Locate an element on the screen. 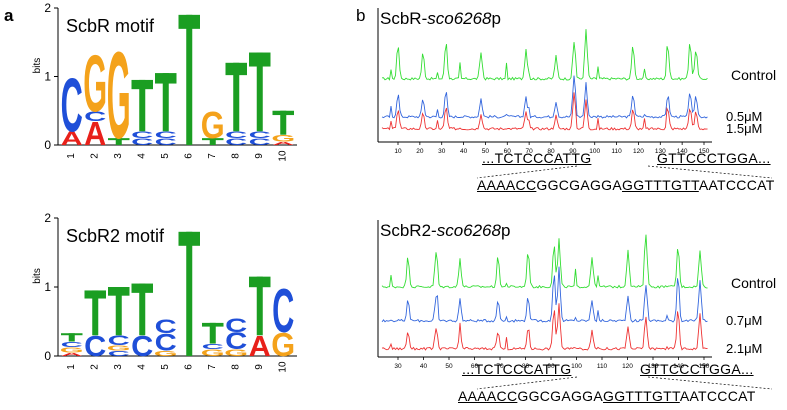  y-tick-label: 0 is located at coordinates (47, 145).